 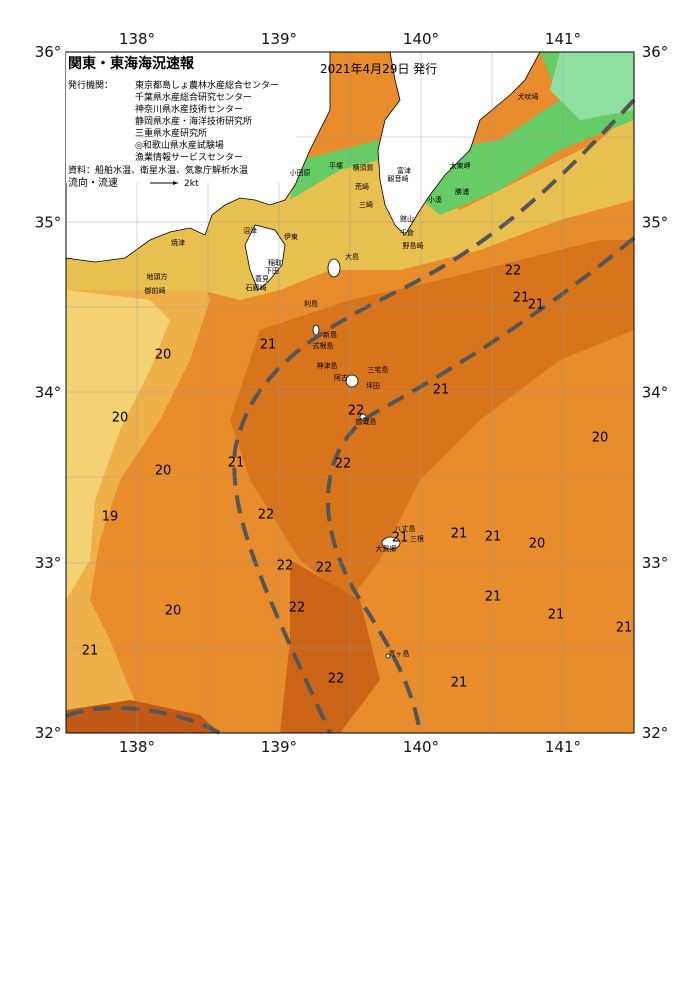 I want to click on place-name: 三宅島, so click(x=378, y=369).